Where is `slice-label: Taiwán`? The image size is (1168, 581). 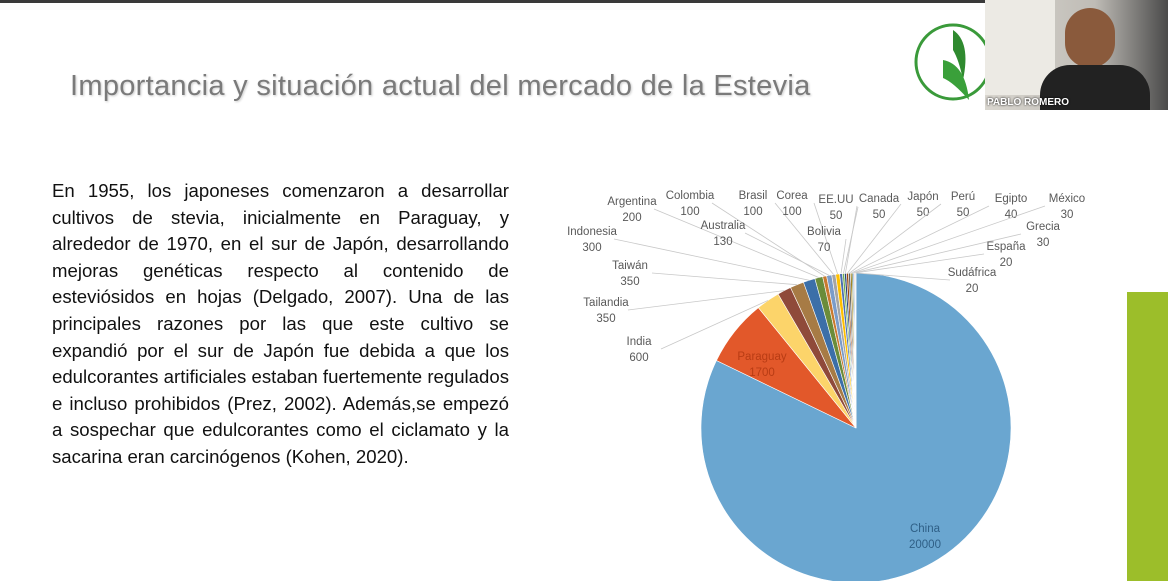 slice-label: Taiwán is located at coordinates (630, 266).